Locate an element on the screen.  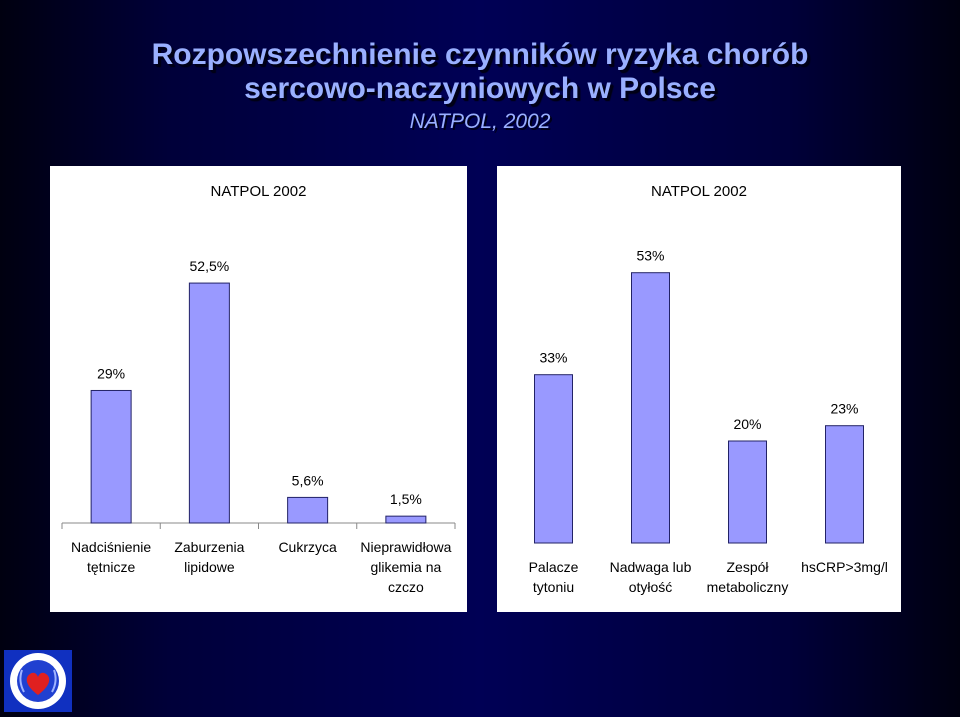
category-label: Zaburzenia is located at coordinates (209, 547).